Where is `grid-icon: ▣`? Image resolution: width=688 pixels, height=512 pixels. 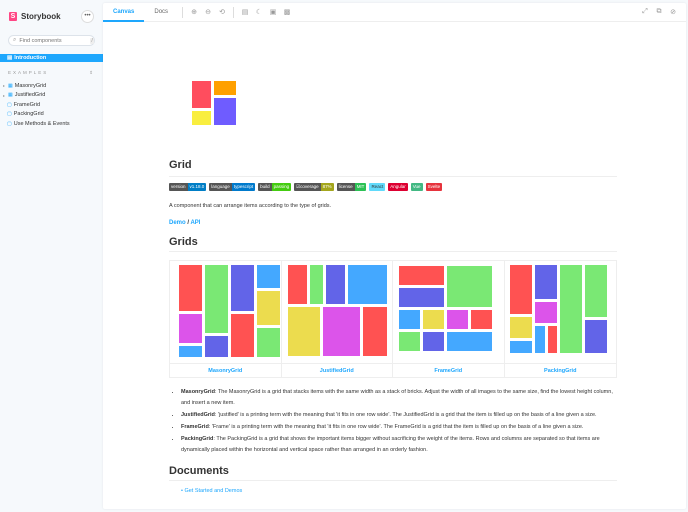 grid-icon: ▣ is located at coordinates (273, 12).